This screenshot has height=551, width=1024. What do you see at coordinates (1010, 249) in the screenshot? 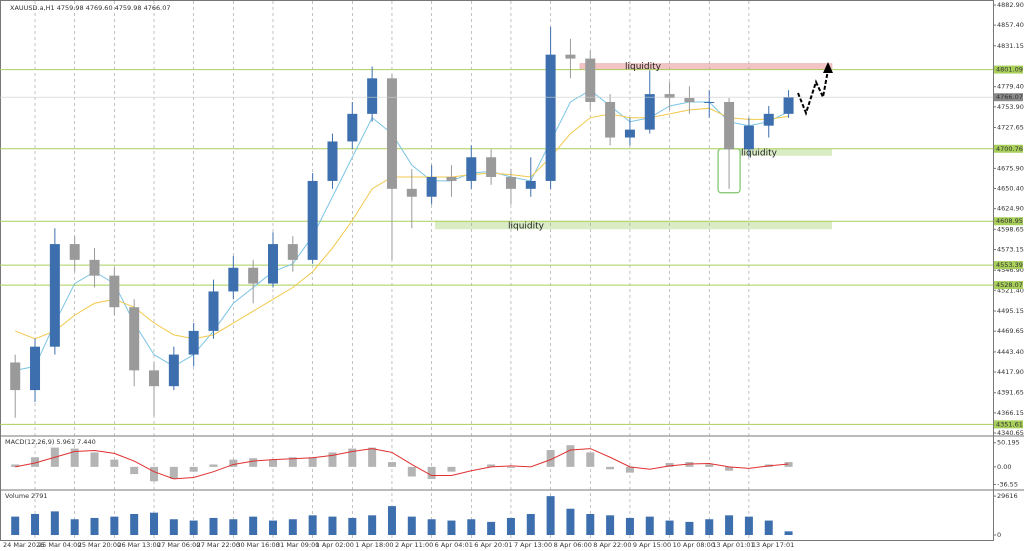
I see `y-tick-label: 4573.15` at bounding box center [1010, 249].